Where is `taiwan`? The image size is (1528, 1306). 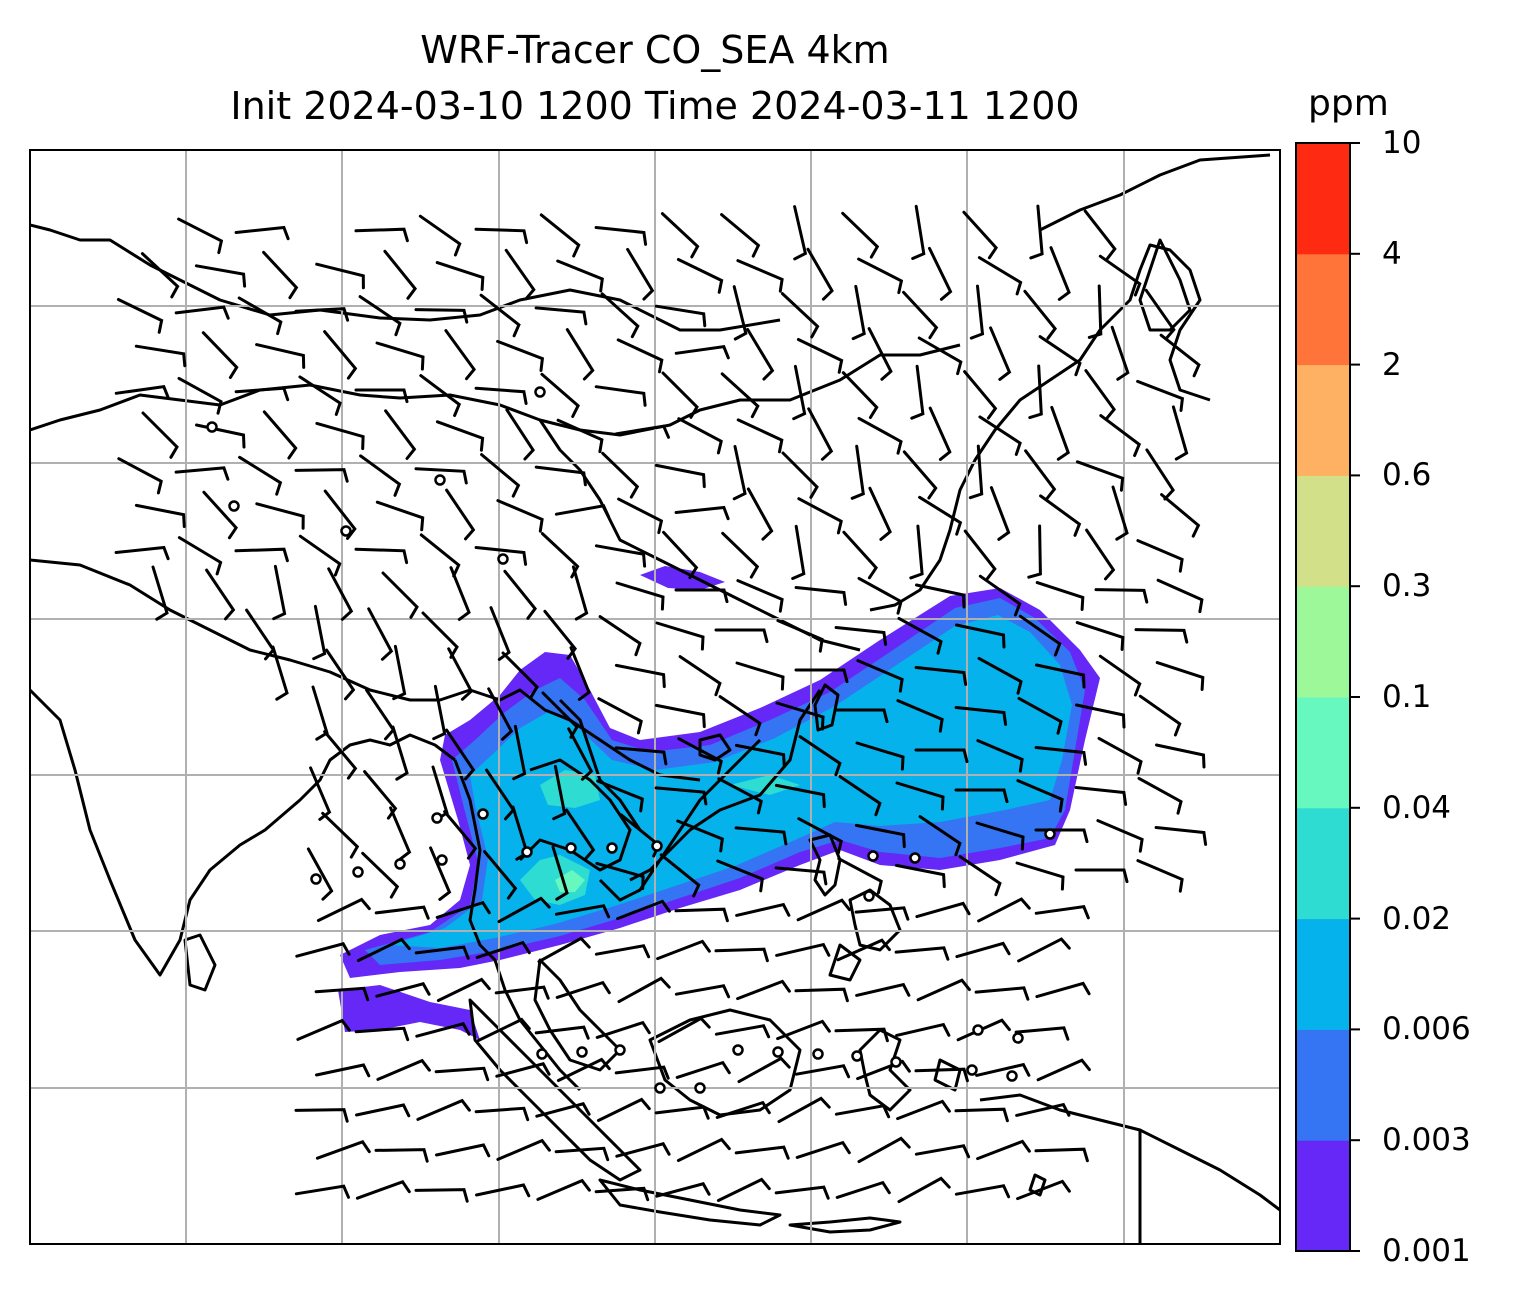 taiwan is located at coordinates (826, 707).